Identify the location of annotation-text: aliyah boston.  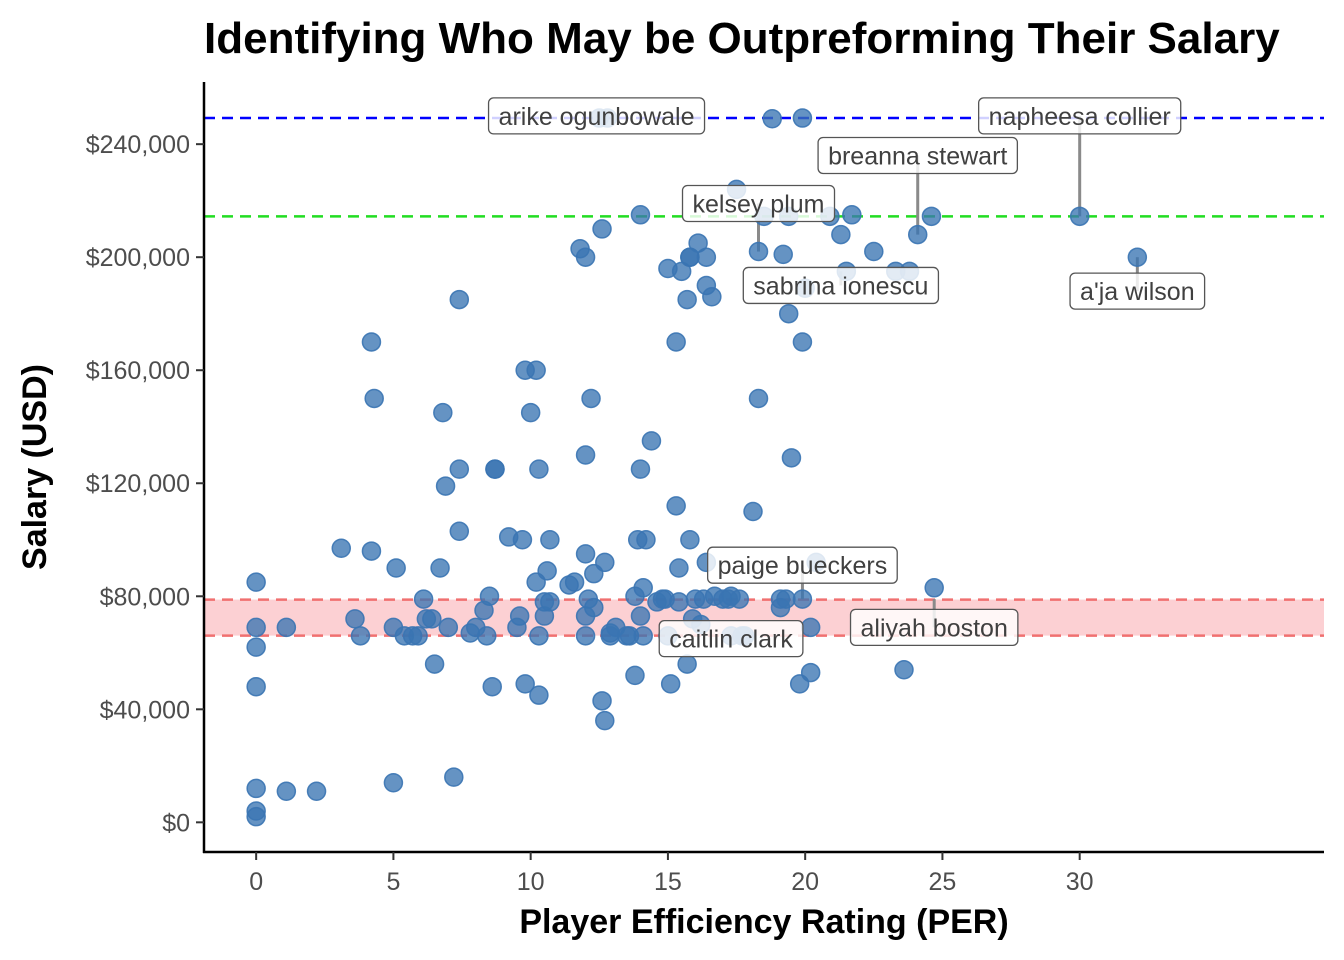
(934, 628).